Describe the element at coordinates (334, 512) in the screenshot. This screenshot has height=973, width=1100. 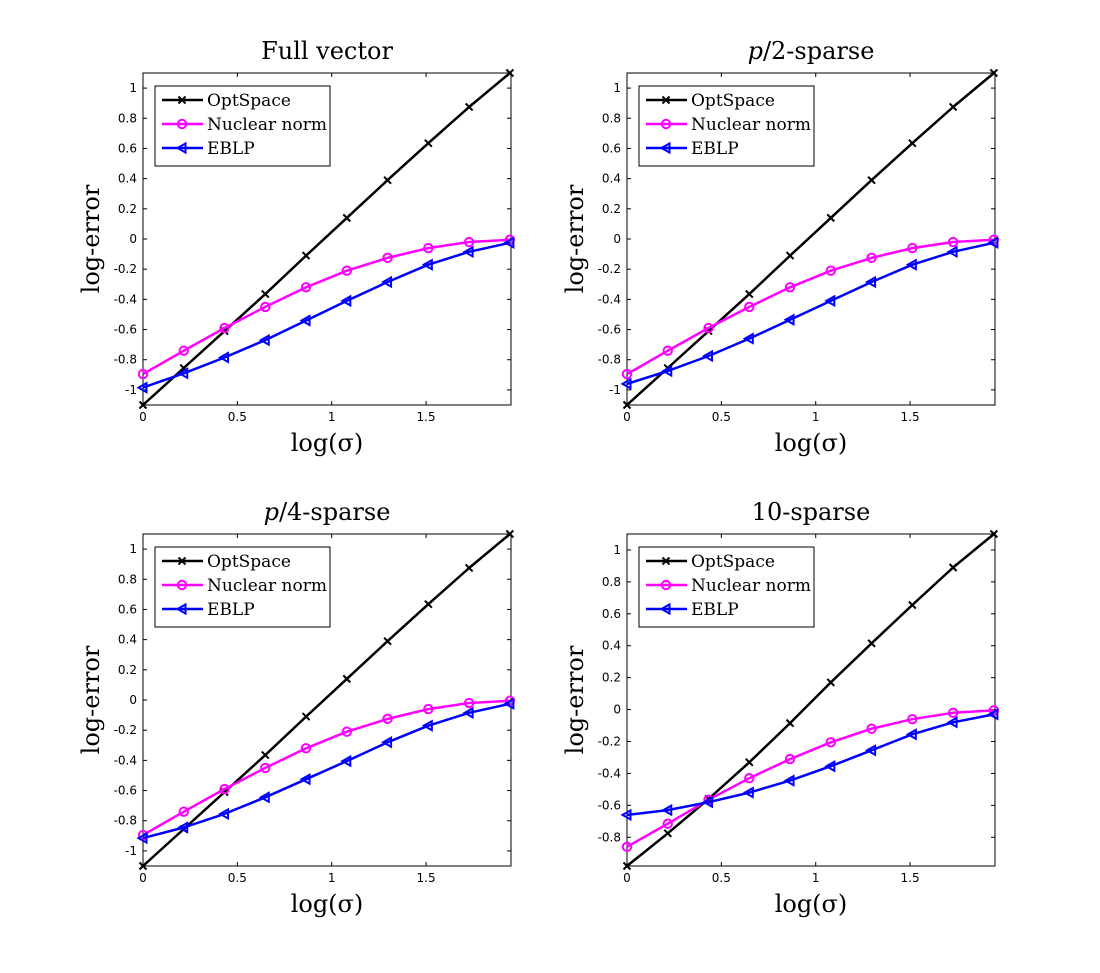
I see `title-rest: /4-sparse` at that location.